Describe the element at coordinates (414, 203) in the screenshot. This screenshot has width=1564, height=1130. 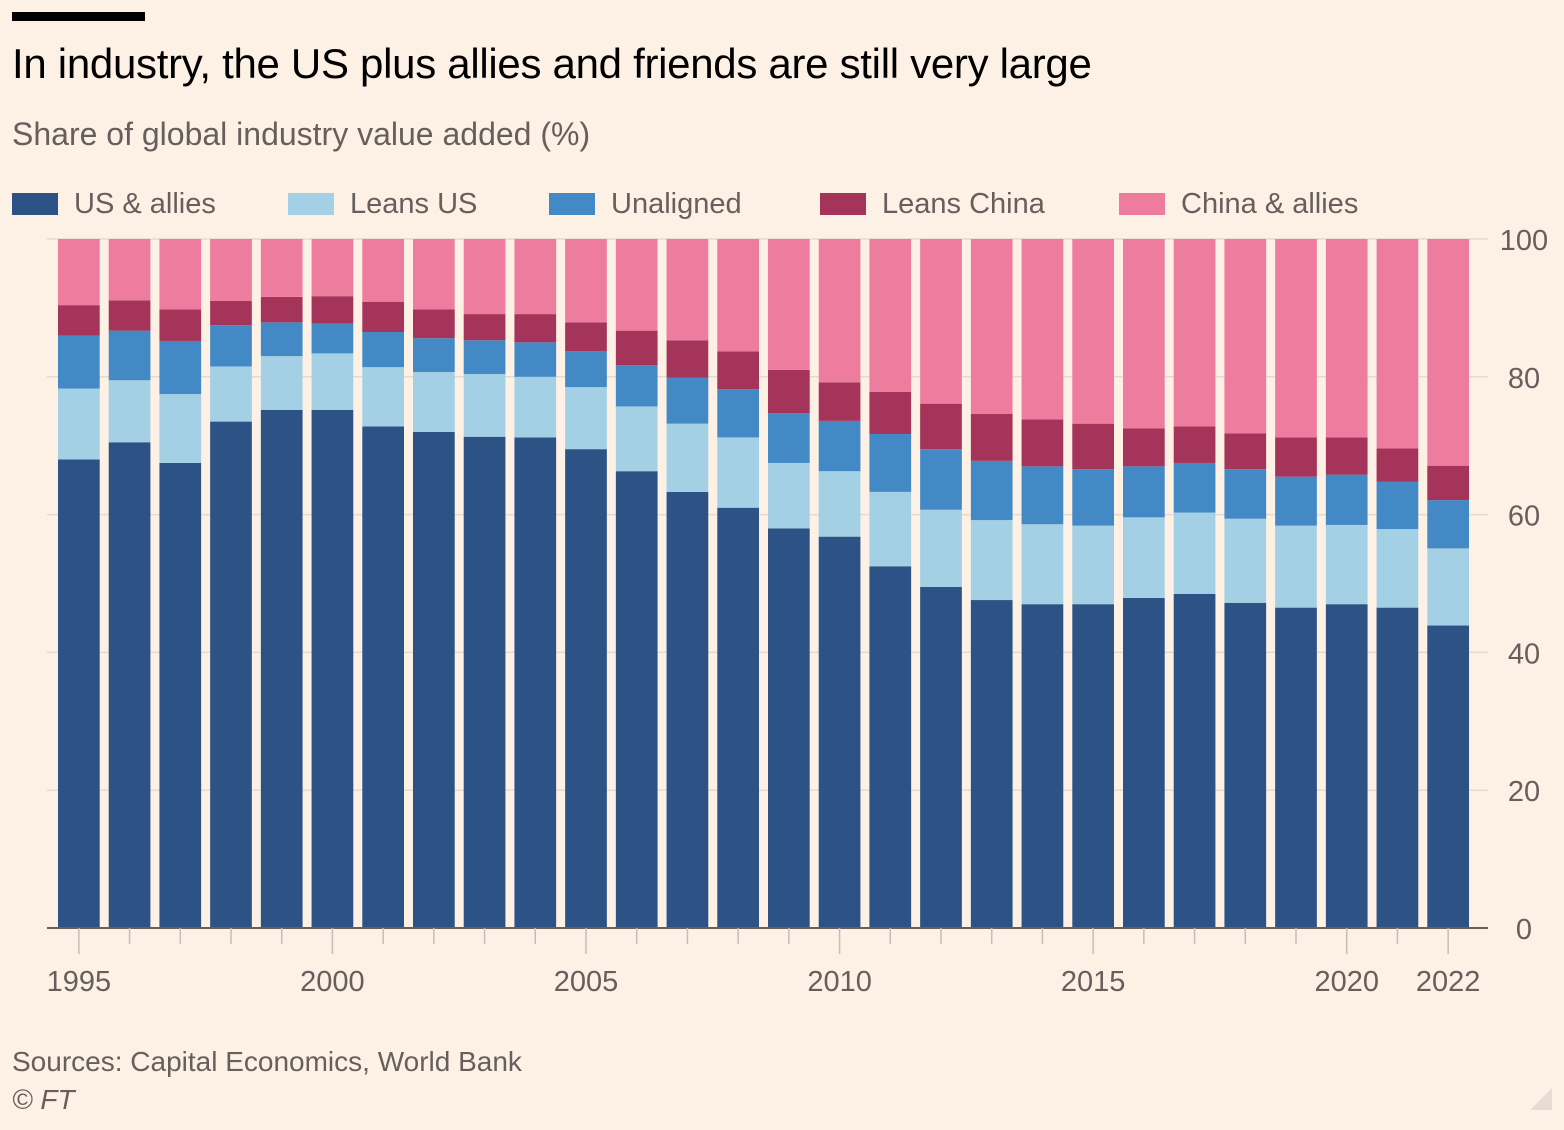
I see `legend-label: Leans US` at that location.